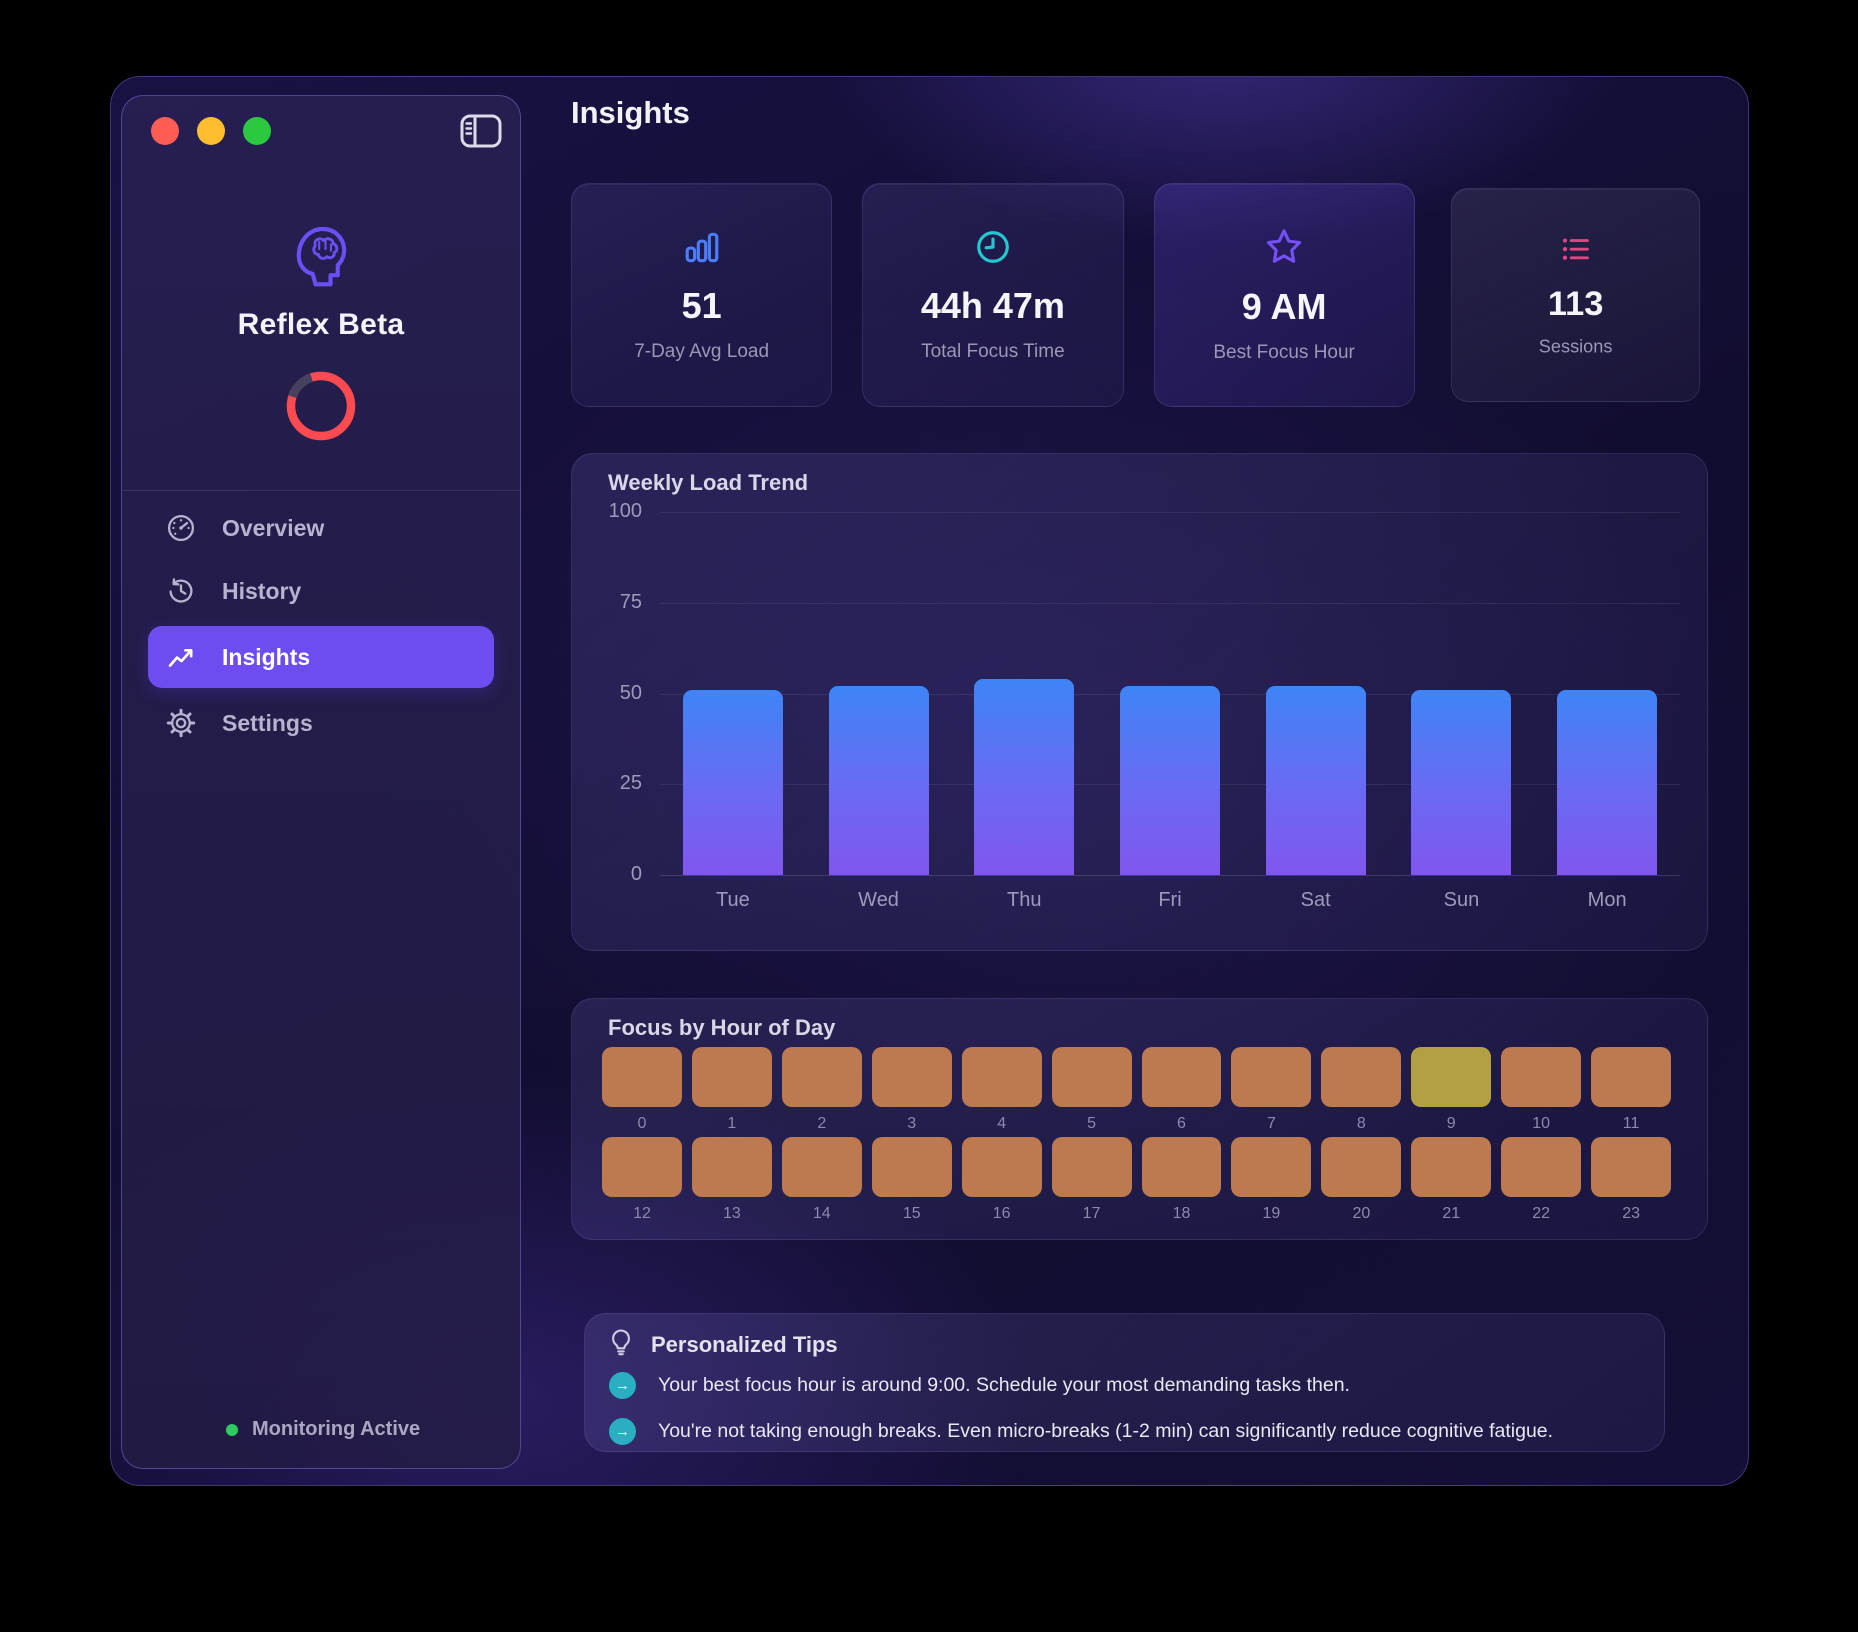  What do you see at coordinates (321, 490) in the screenshot?
I see `sidebar-divider` at bounding box center [321, 490].